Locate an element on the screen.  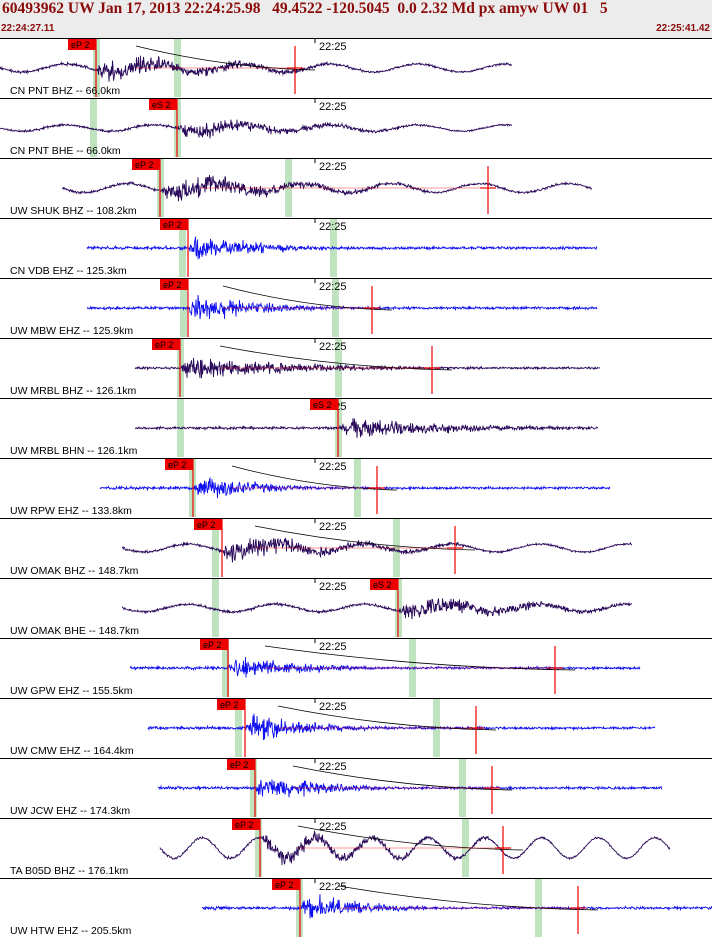
trace-row-uw-mrbl-bhz: 22:25 eP 2 UW MRBL BHZ -- 126.1km is located at coordinates (356, 368).